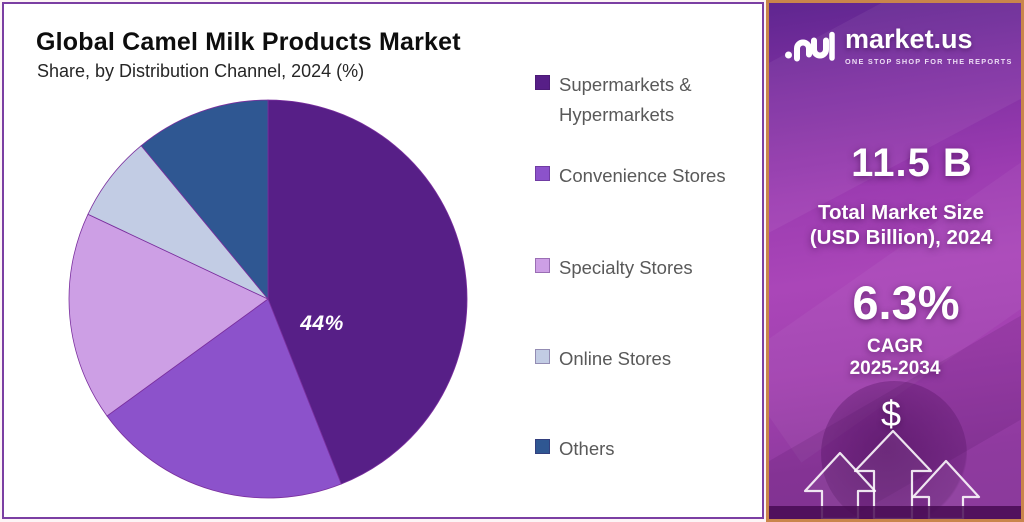 This screenshot has width=1024, height=522. I want to click on legend-swatch-supermarkets, so click(542, 82).